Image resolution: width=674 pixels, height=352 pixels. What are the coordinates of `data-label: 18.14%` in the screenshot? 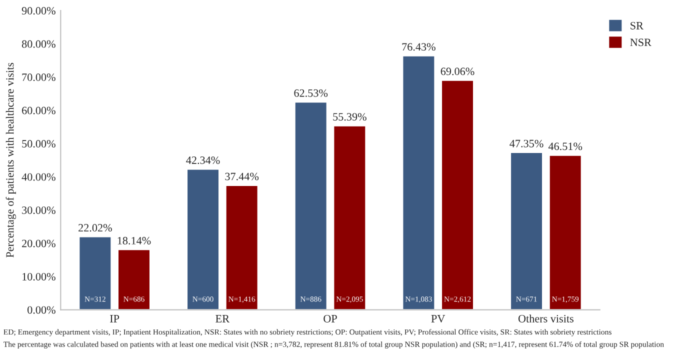 It's located at (134, 240).